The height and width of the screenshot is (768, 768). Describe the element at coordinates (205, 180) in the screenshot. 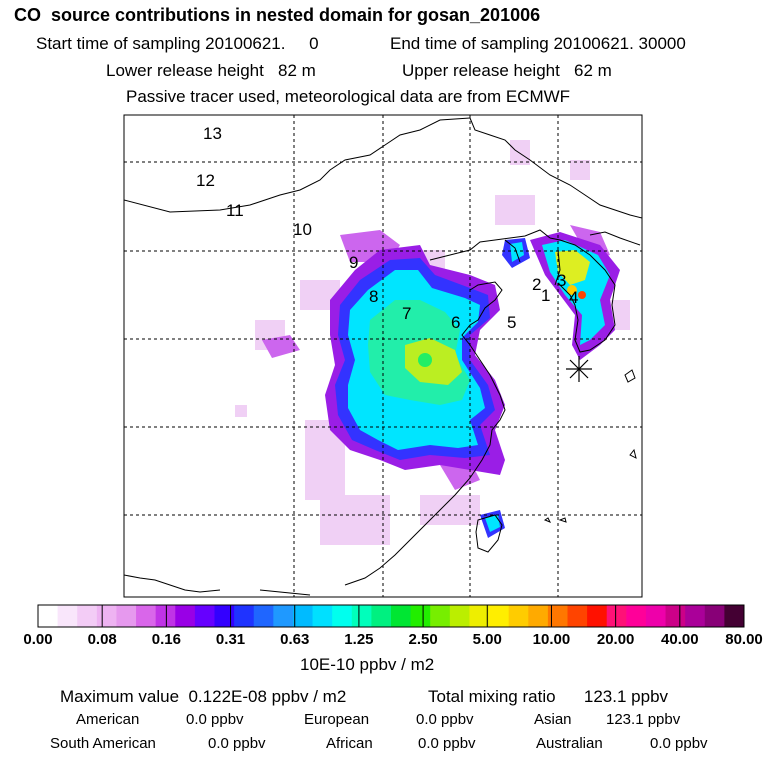

I see `region-label-12: 12` at that location.